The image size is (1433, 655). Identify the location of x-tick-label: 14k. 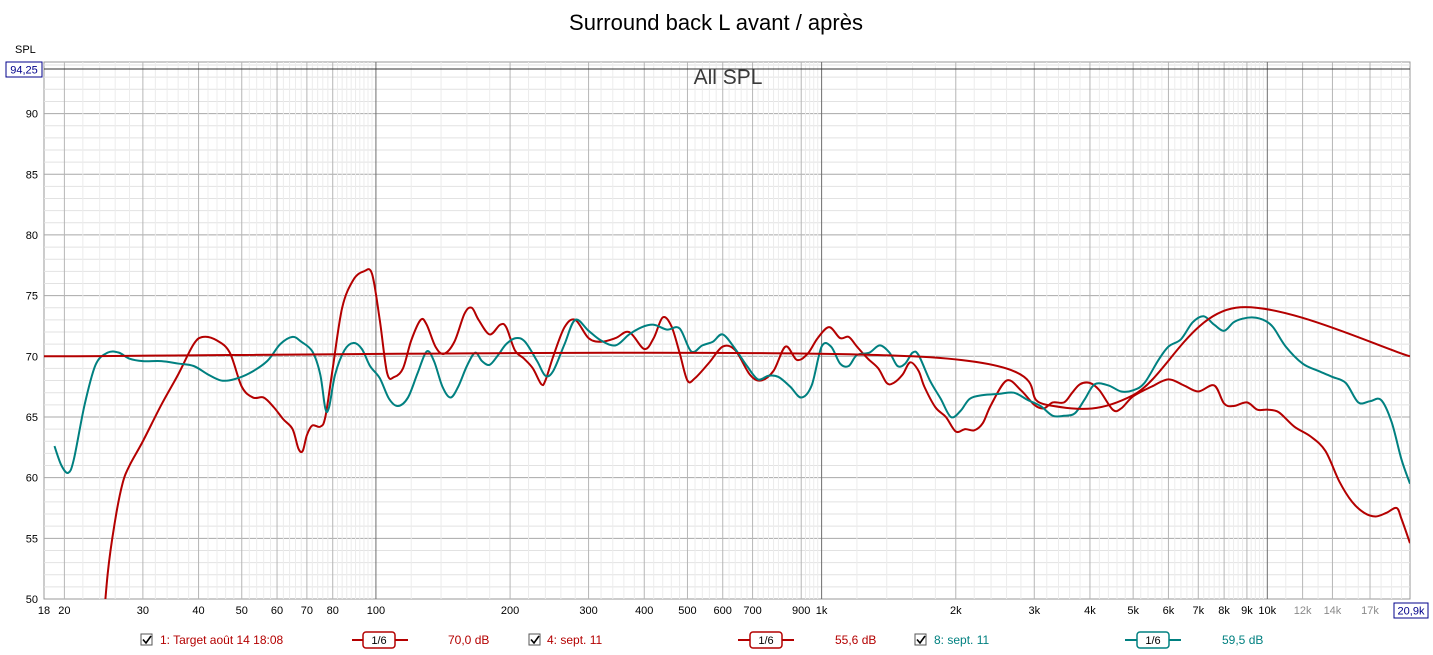
(1333, 611).